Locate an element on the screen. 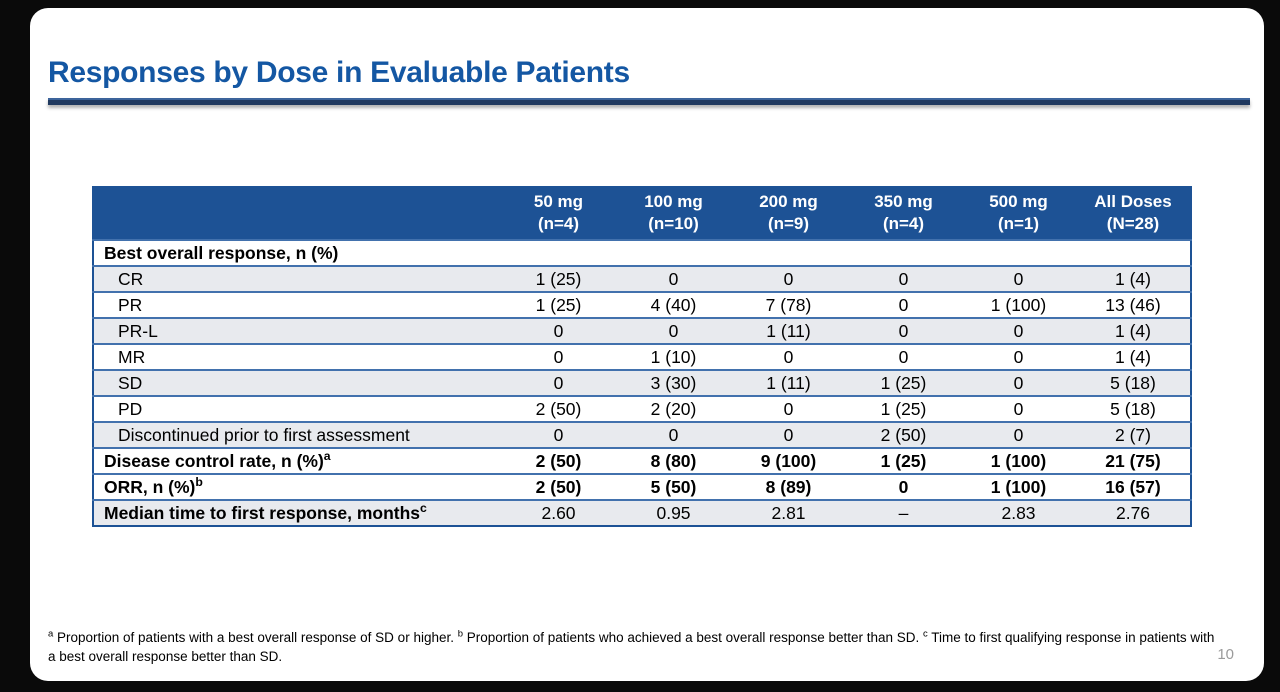 This screenshot has width=1280, height=692. table-row: SD 0 3 (30) 1 (11) 1 (25) 0 5 (18) is located at coordinates (642, 382).